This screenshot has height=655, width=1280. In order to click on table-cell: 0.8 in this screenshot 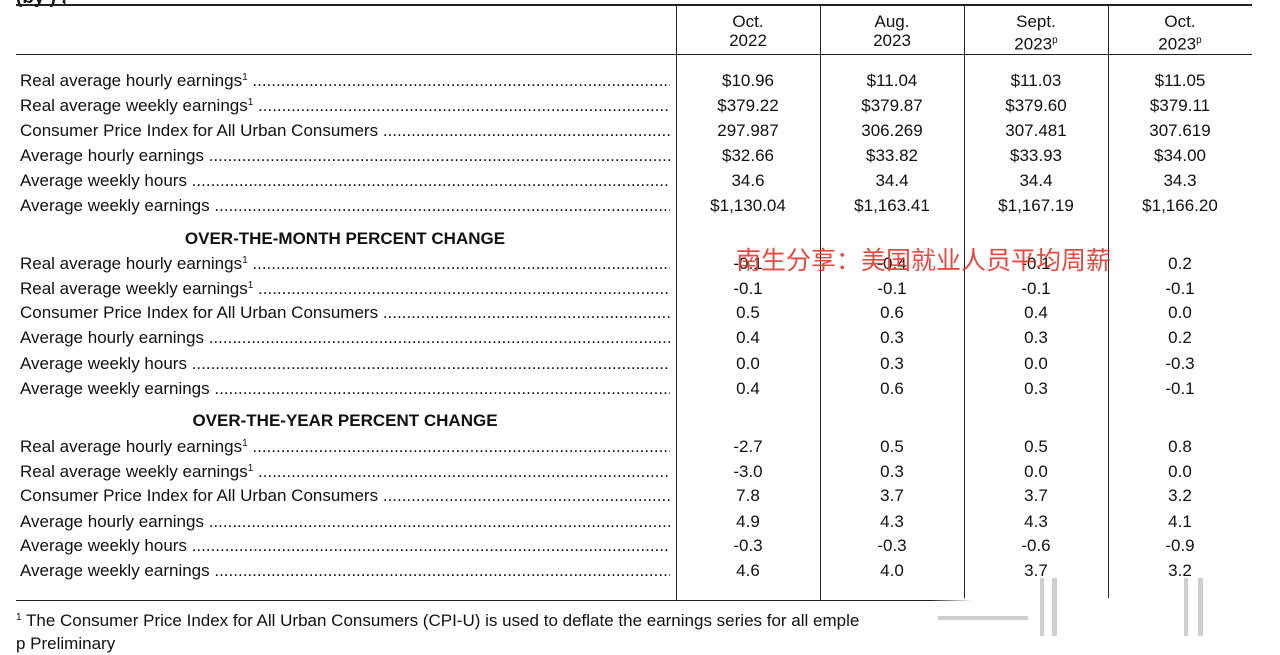, I will do `click(1180, 446)`.